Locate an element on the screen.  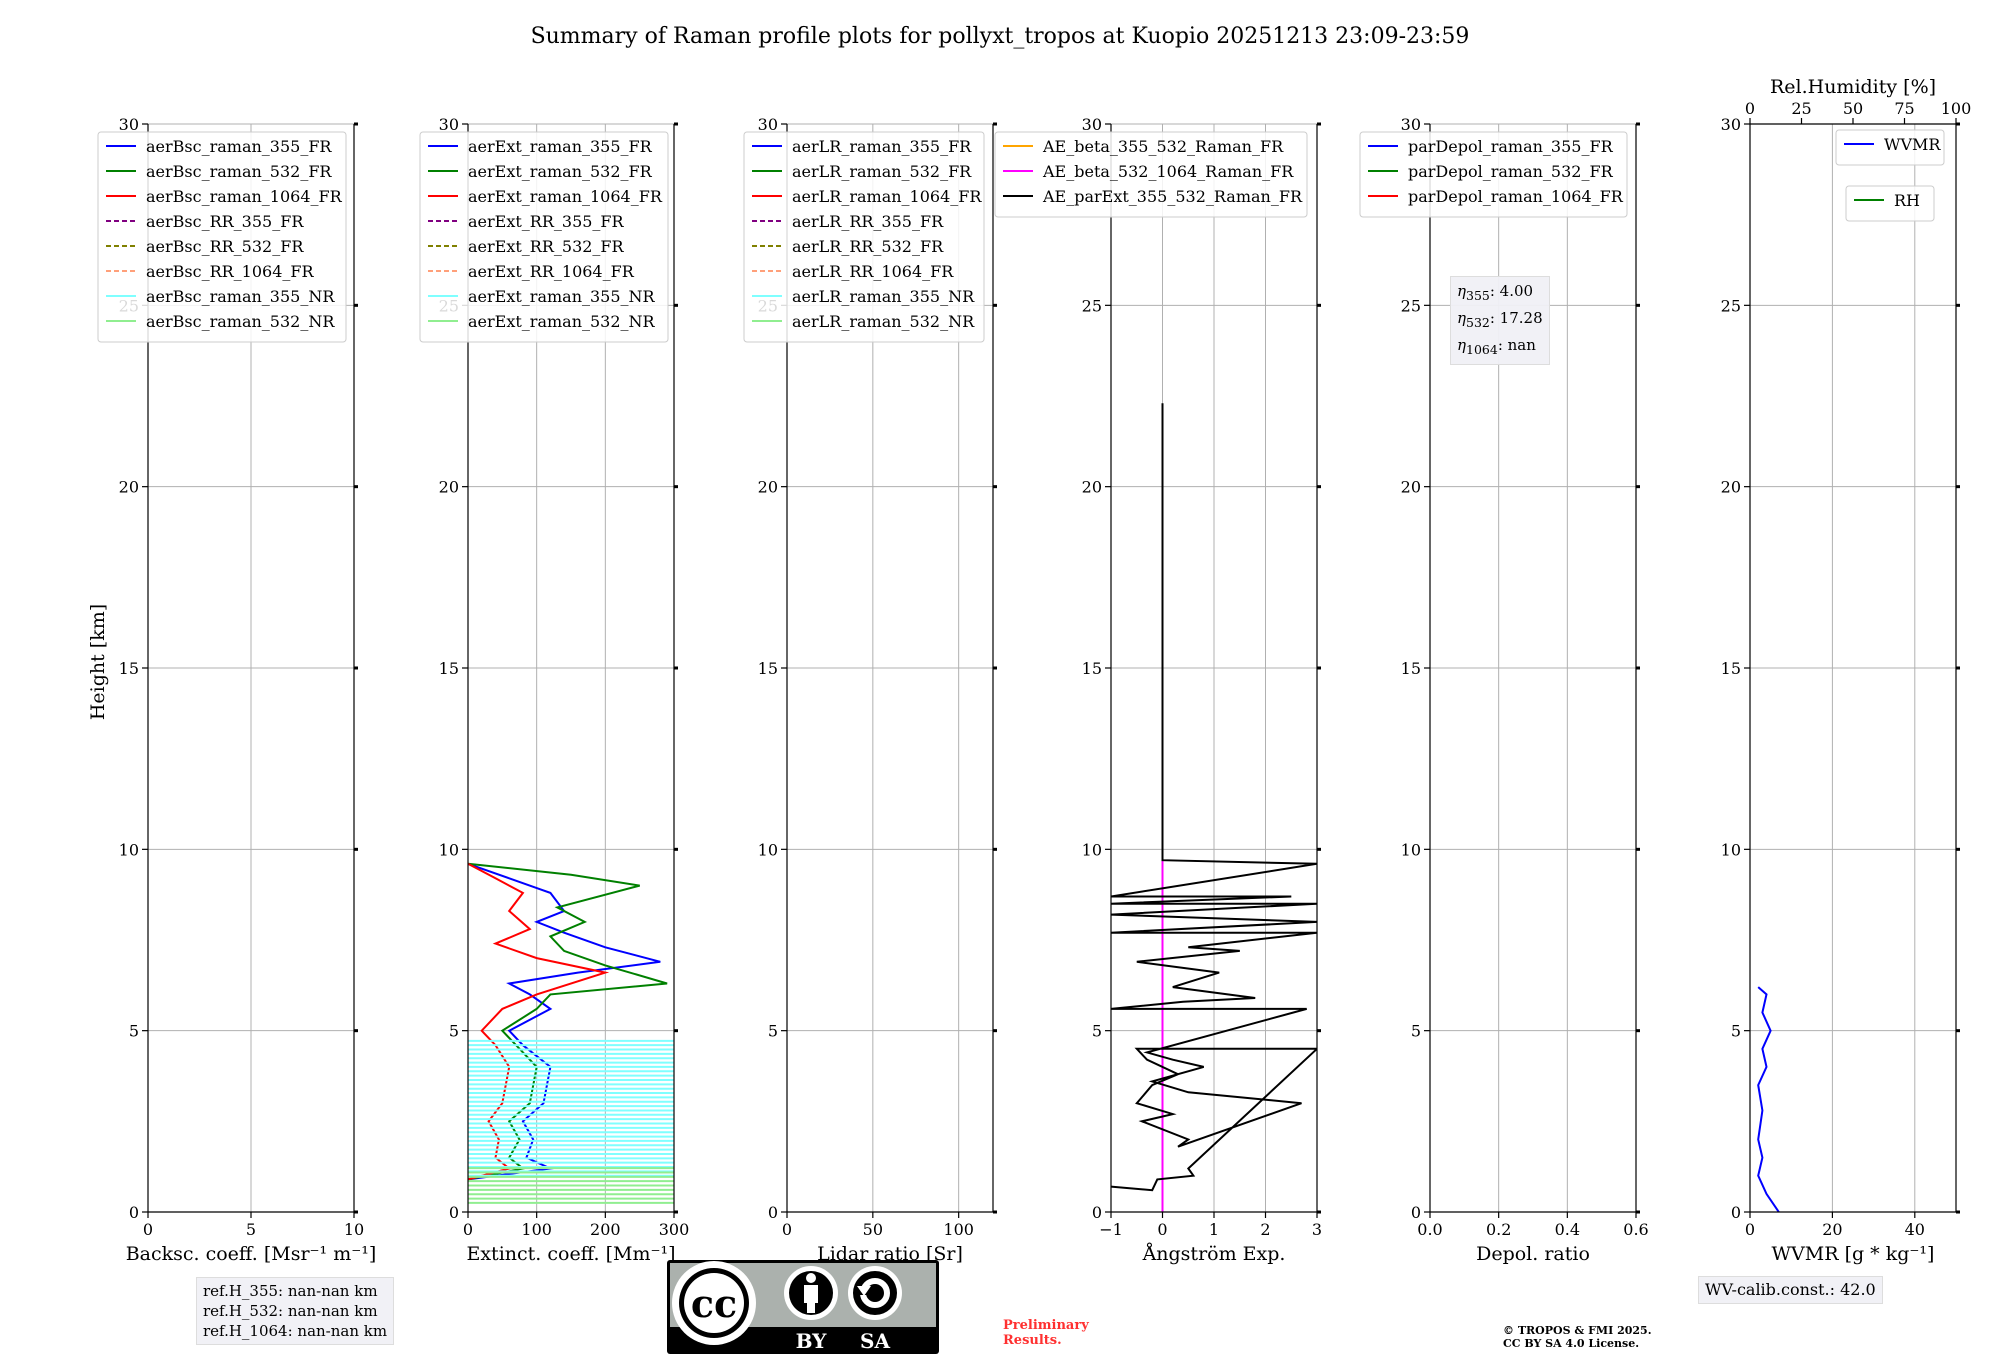
ref-h-355: ref.H_355: nan-nan km is located at coordinates (290, 1291).